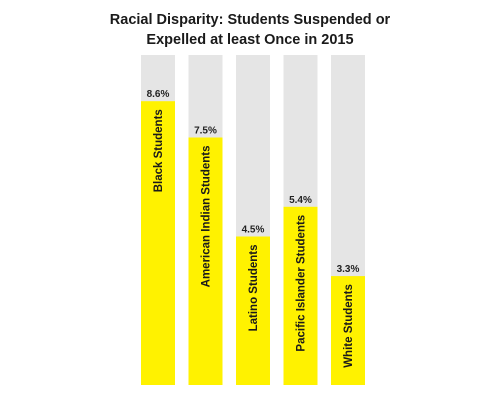  Describe the element at coordinates (348, 269) in the screenshot. I see `value-label-white-students: 3.3%` at that location.